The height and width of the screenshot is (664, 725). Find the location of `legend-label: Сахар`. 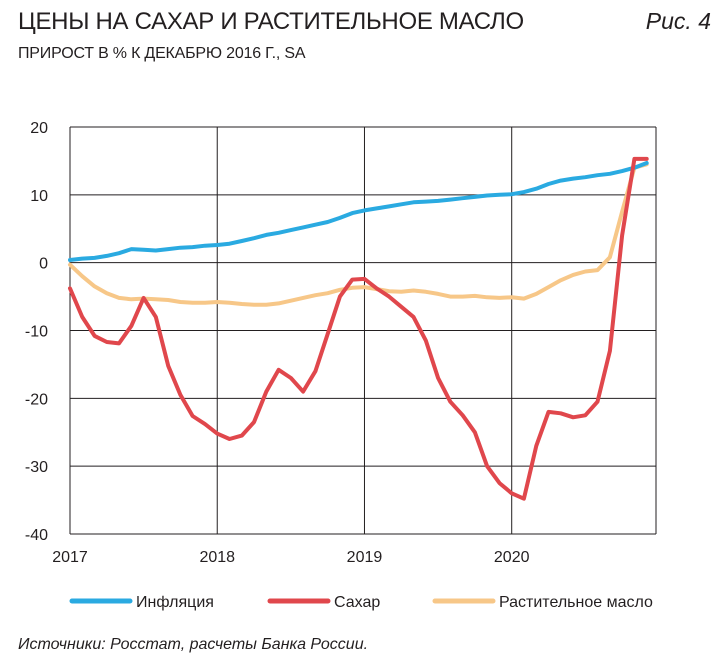

legend-label: Сахар is located at coordinates (357, 602).